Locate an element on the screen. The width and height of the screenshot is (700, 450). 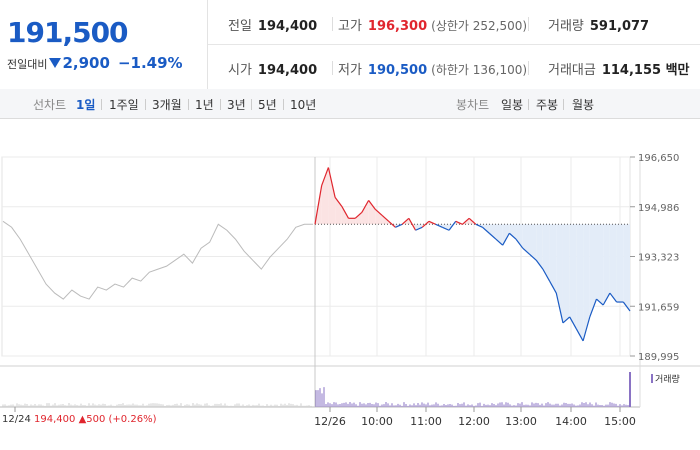
y-tick-label: 189,995 is located at coordinates (658, 357).